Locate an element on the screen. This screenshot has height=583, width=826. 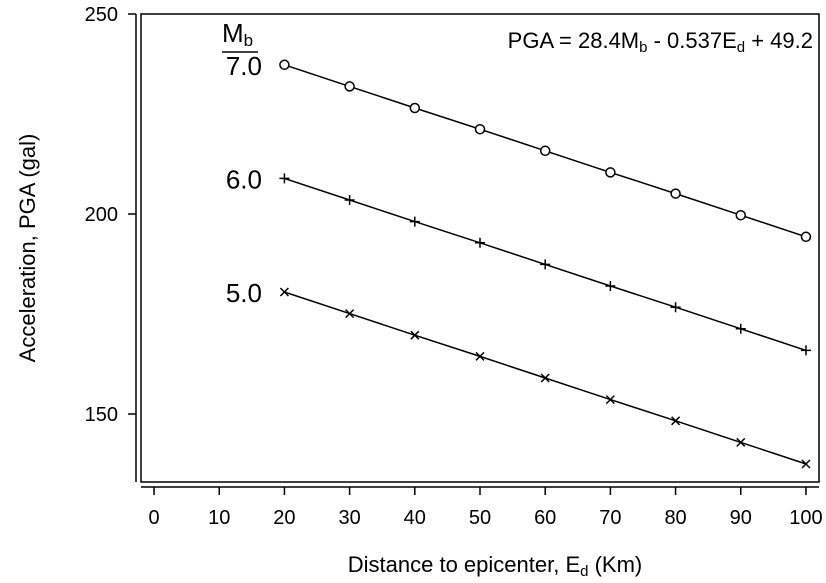
y-tick-label: 250 is located at coordinates (101, 15).